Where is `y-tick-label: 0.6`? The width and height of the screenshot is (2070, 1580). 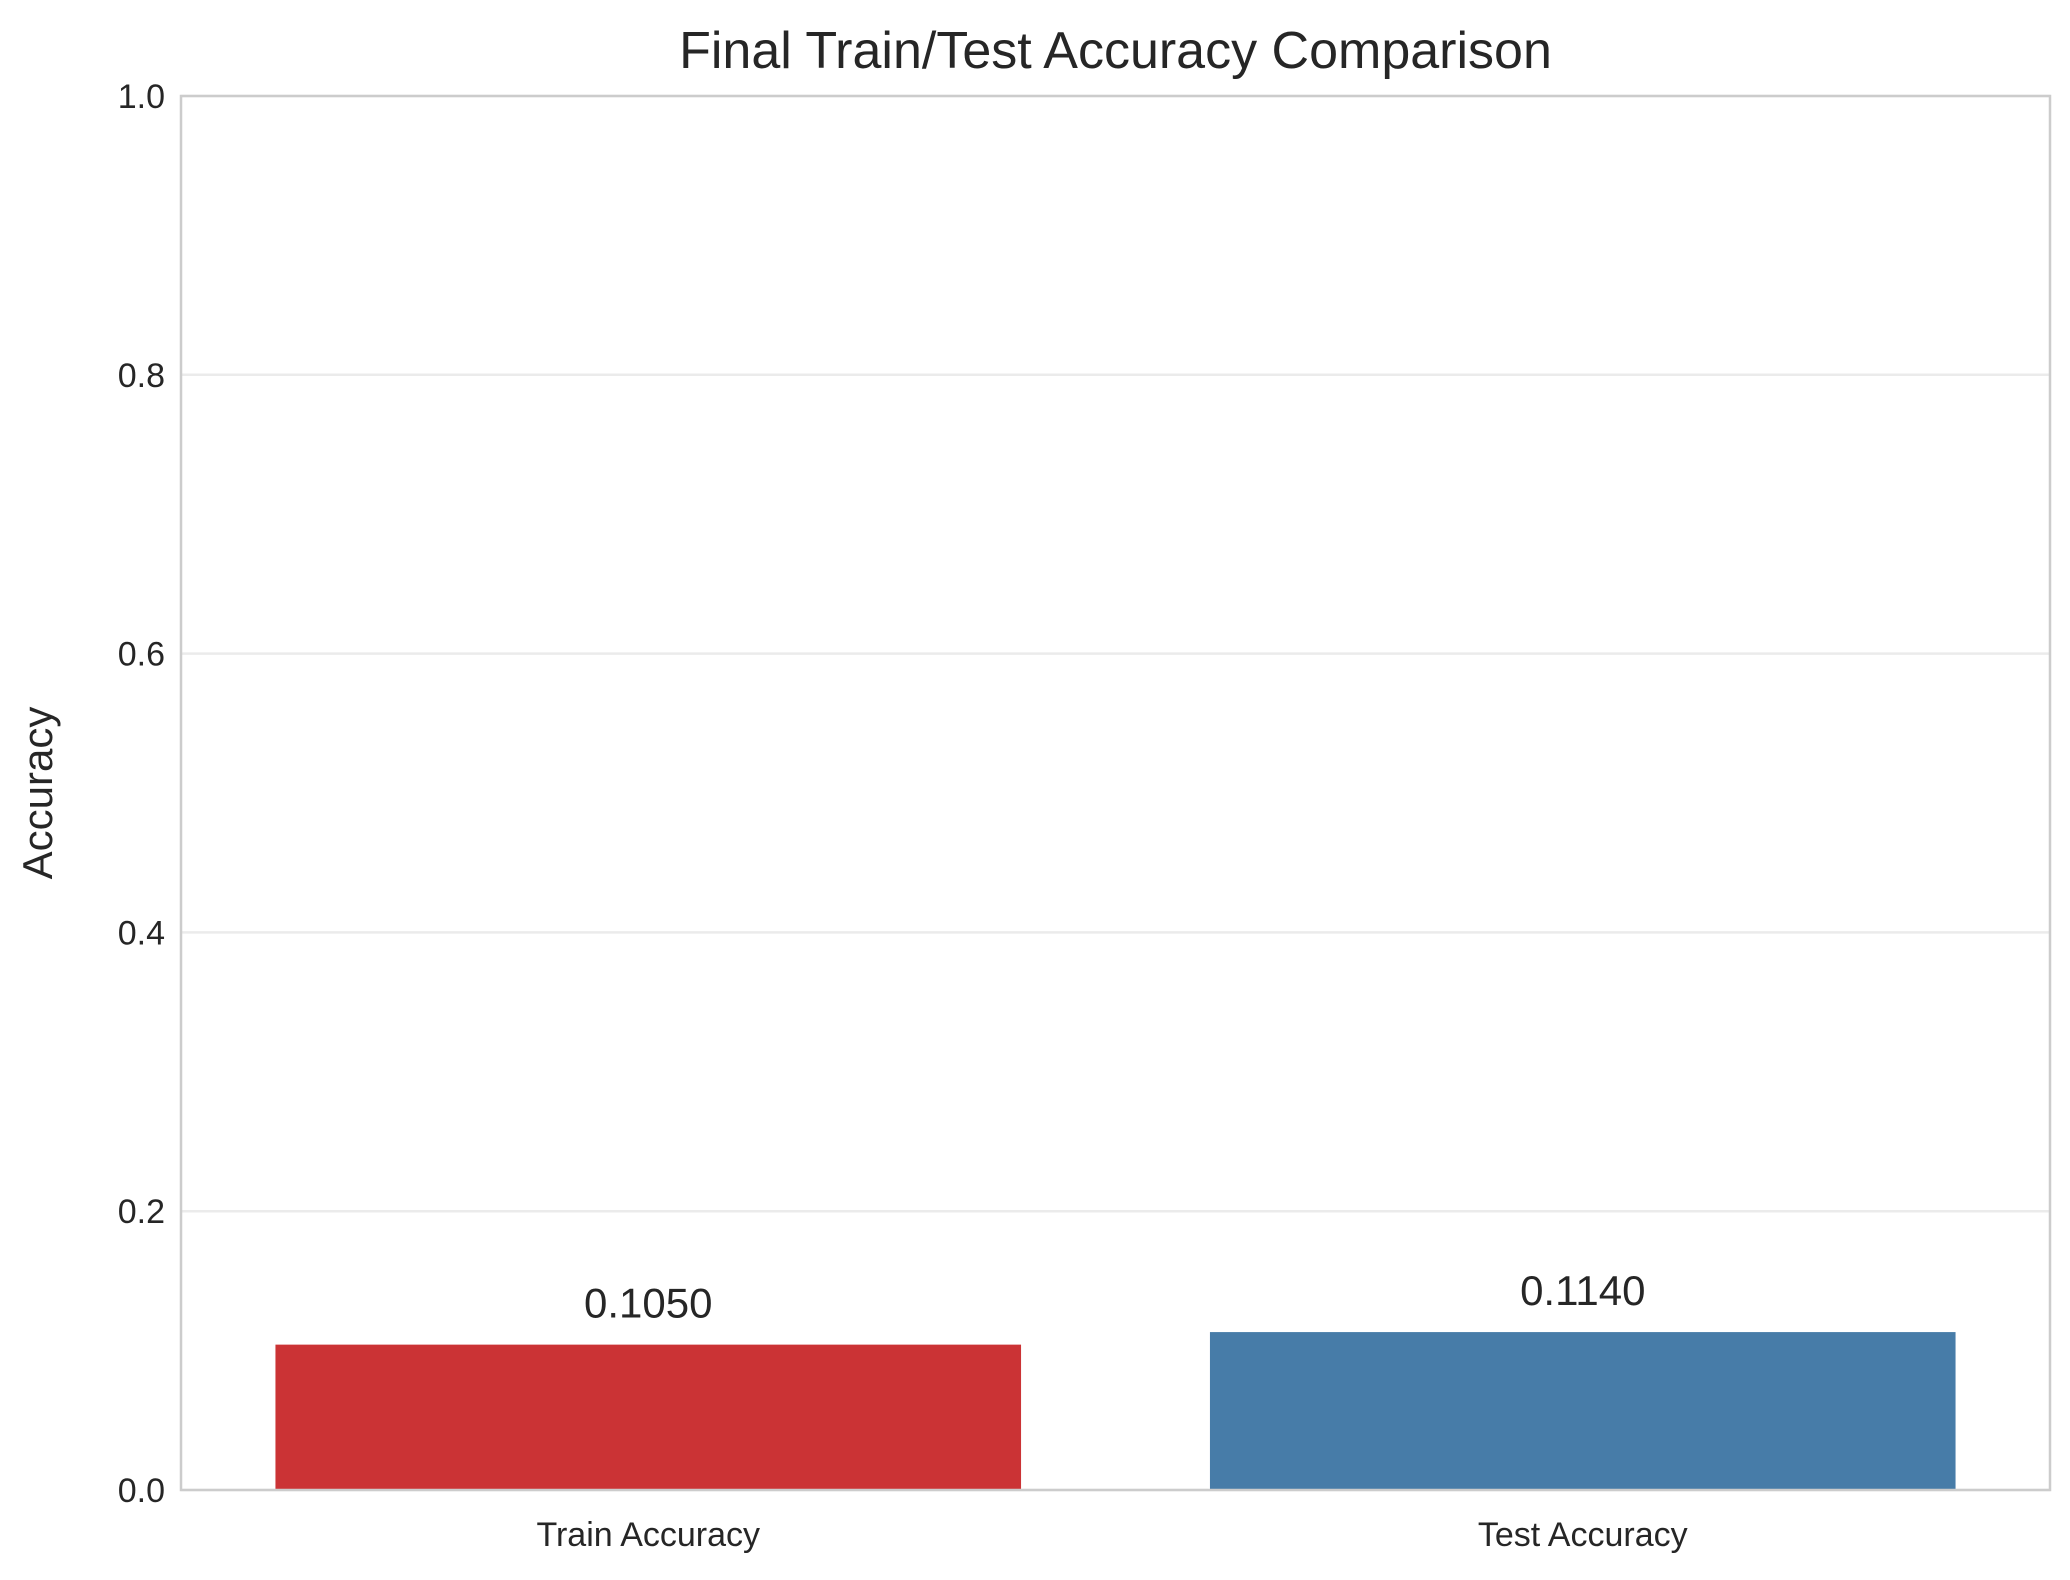
y-tick-label: 0.6 is located at coordinates (141, 655).